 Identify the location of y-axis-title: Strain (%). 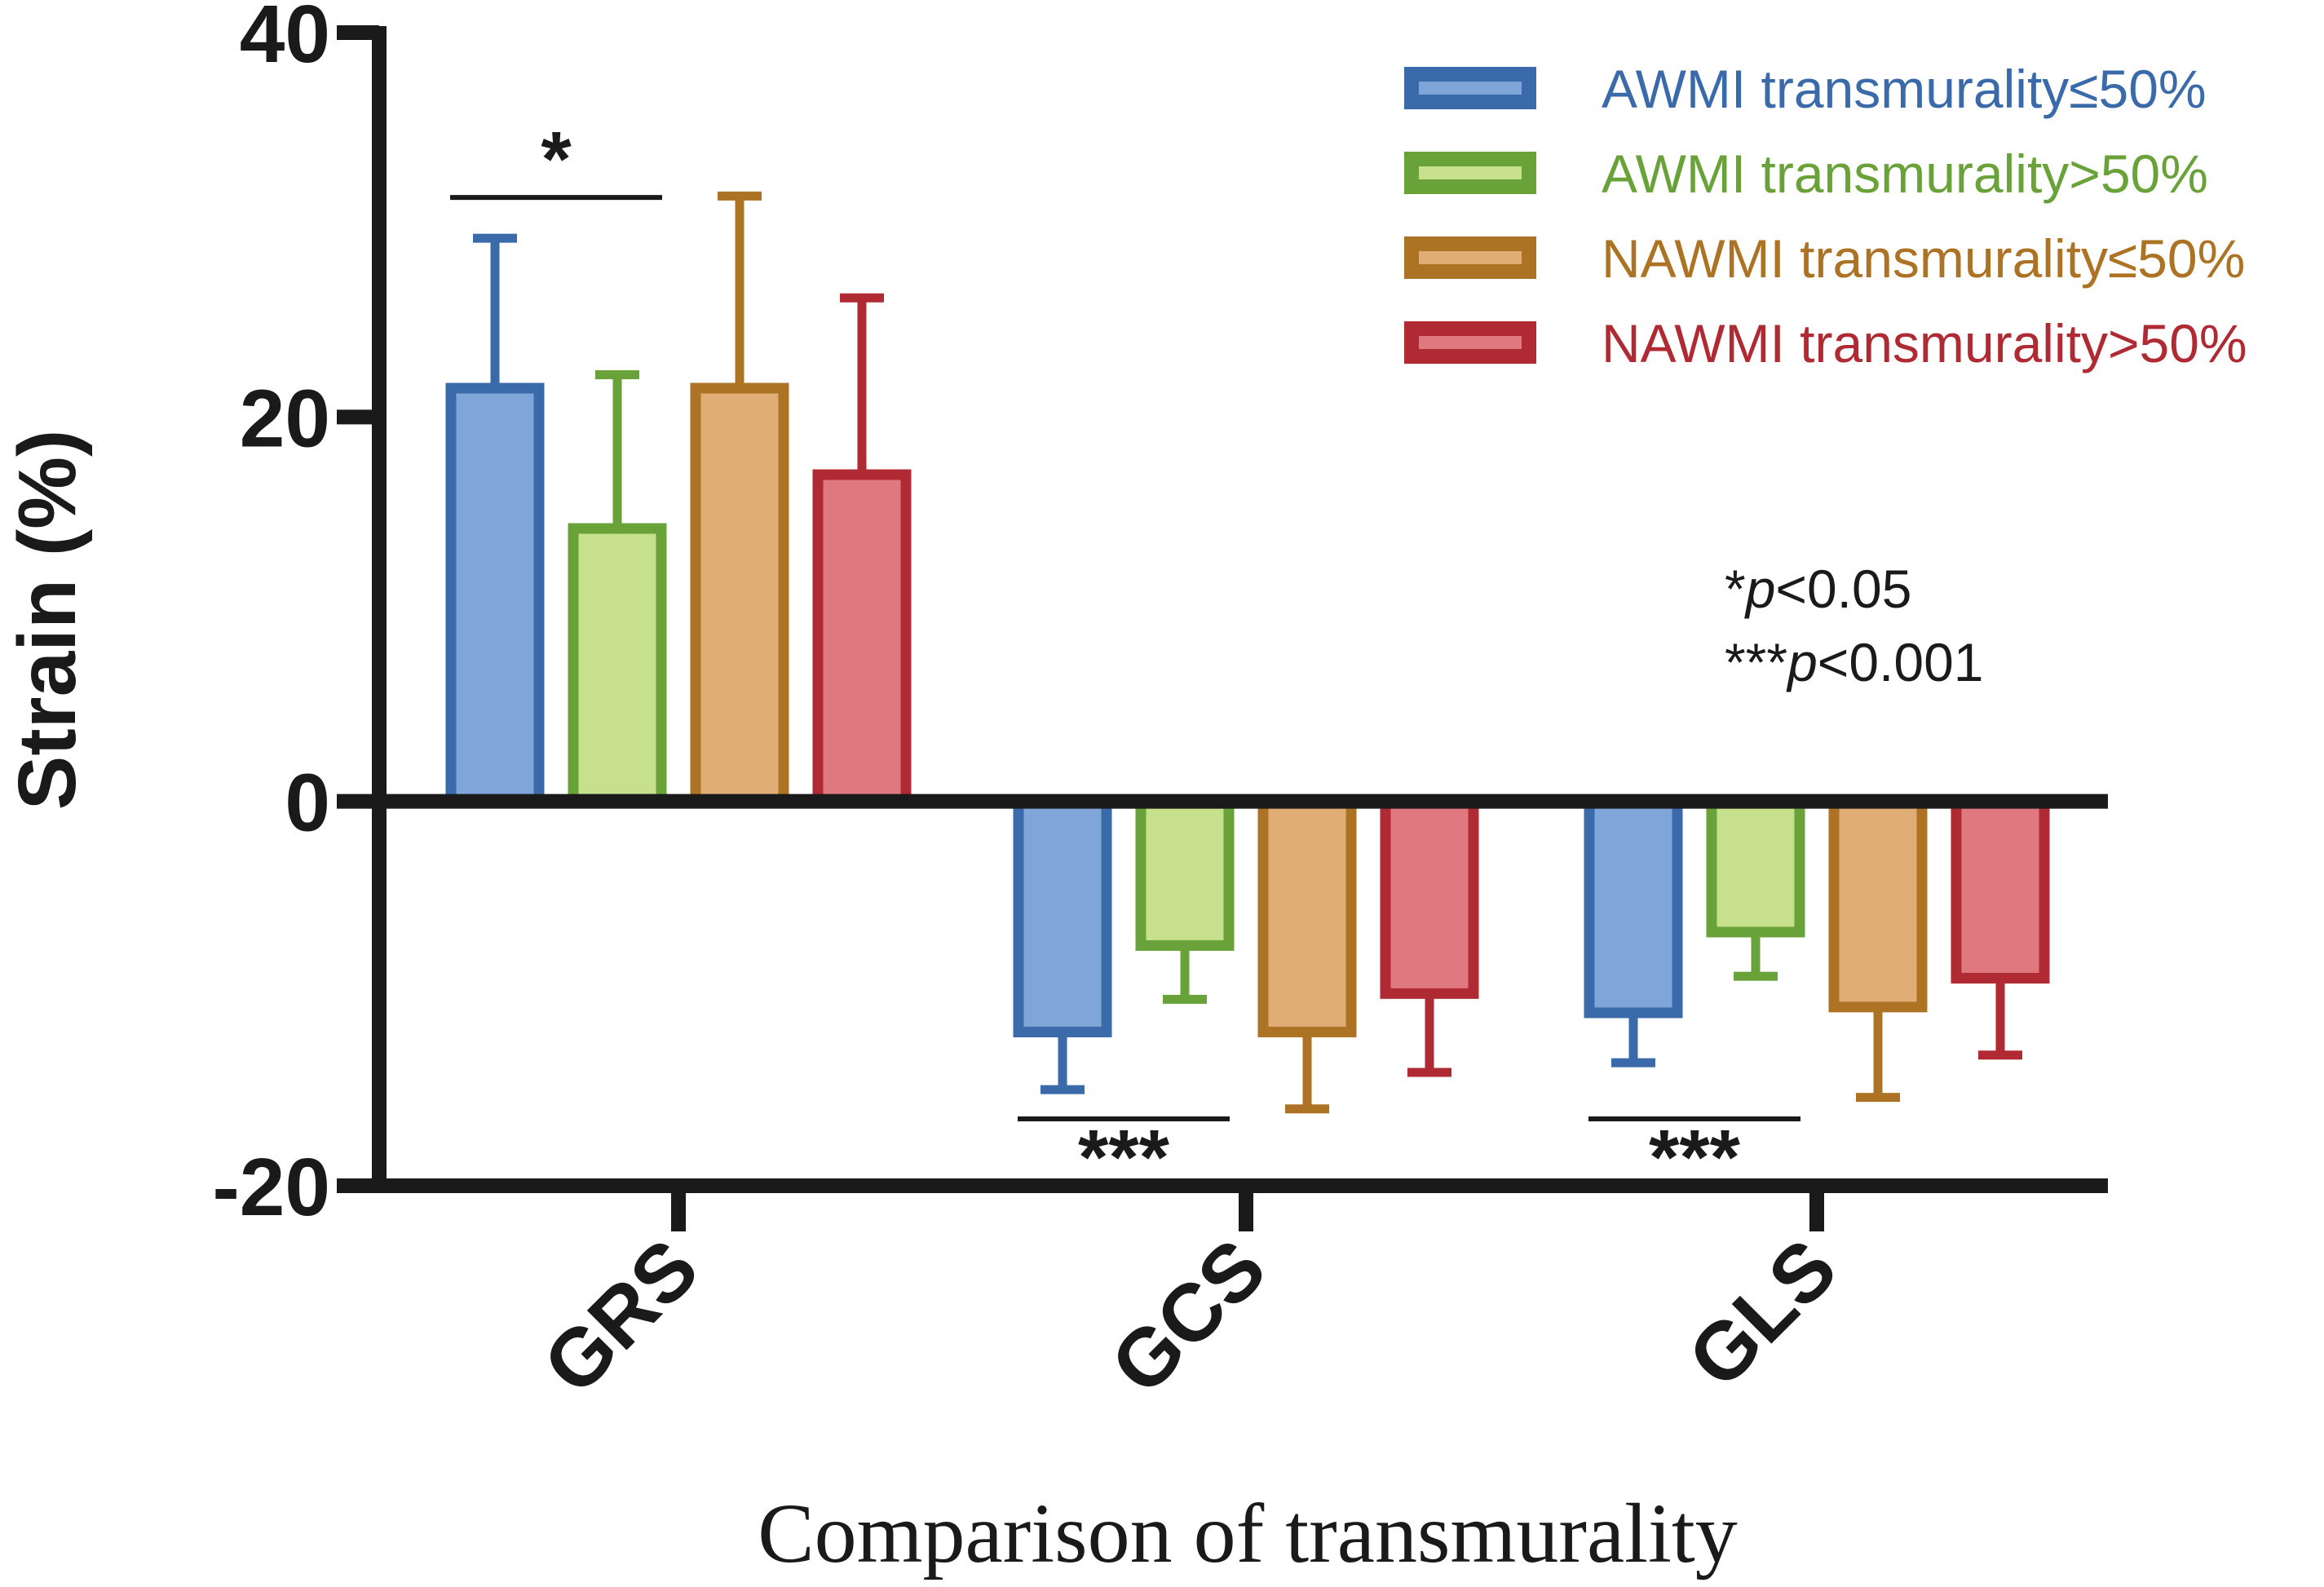
(47, 620).